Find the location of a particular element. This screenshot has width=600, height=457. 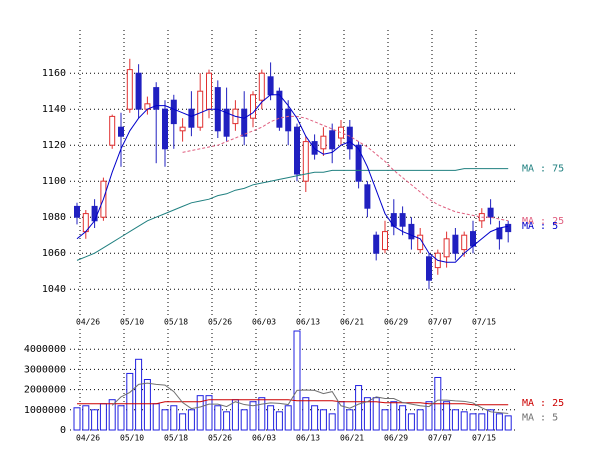

x-tick-label: 07/15 is located at coordinates (484, 438).